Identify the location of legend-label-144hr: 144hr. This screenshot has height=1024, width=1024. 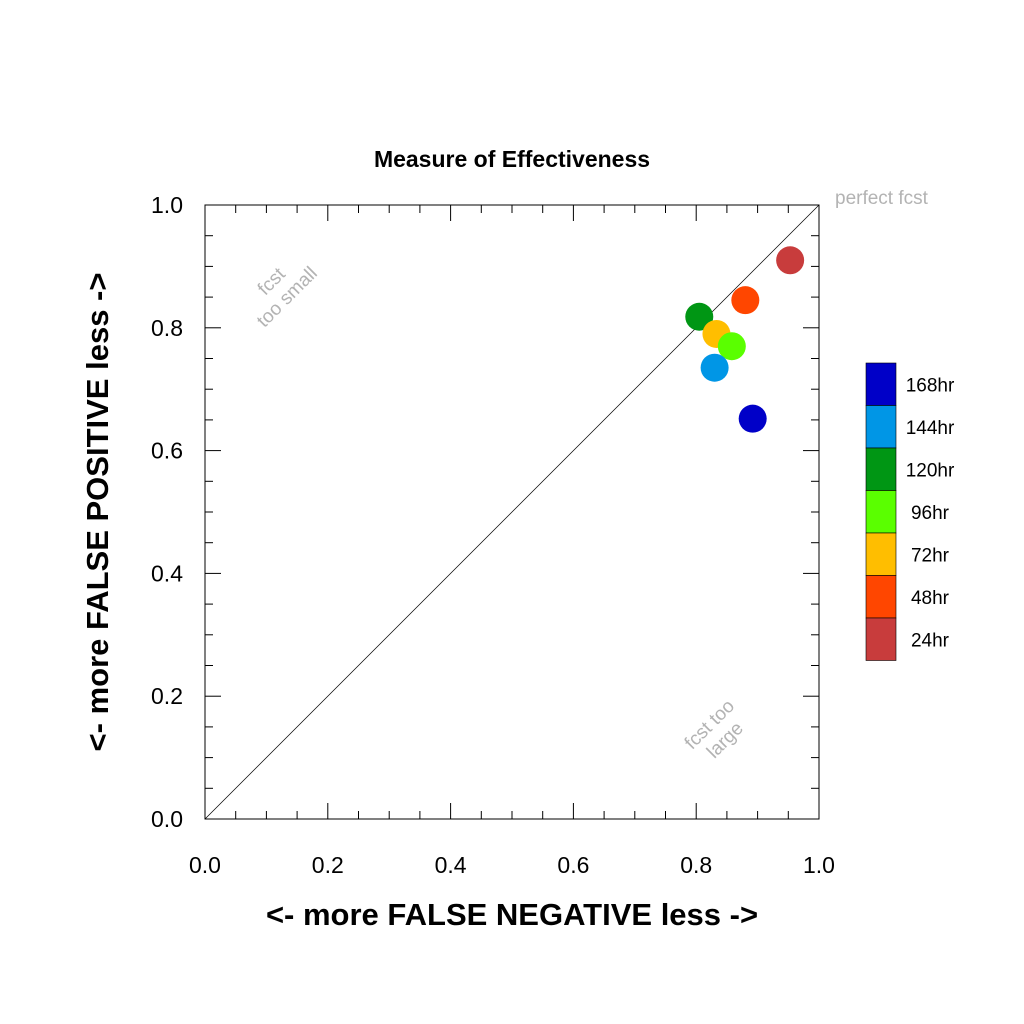
(930, 428).